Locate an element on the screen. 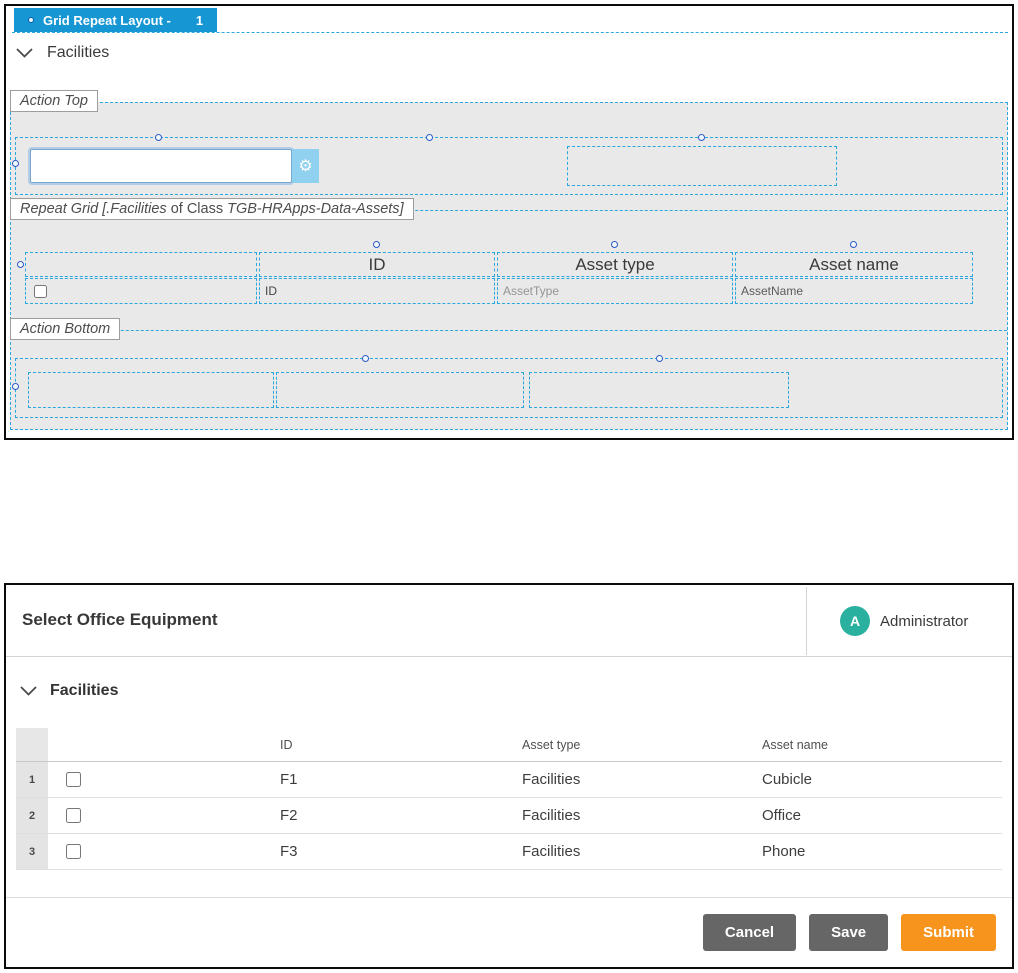 This screenshot has height=973, width=1018. grid-cell-select is located at coordinates (141, 291).